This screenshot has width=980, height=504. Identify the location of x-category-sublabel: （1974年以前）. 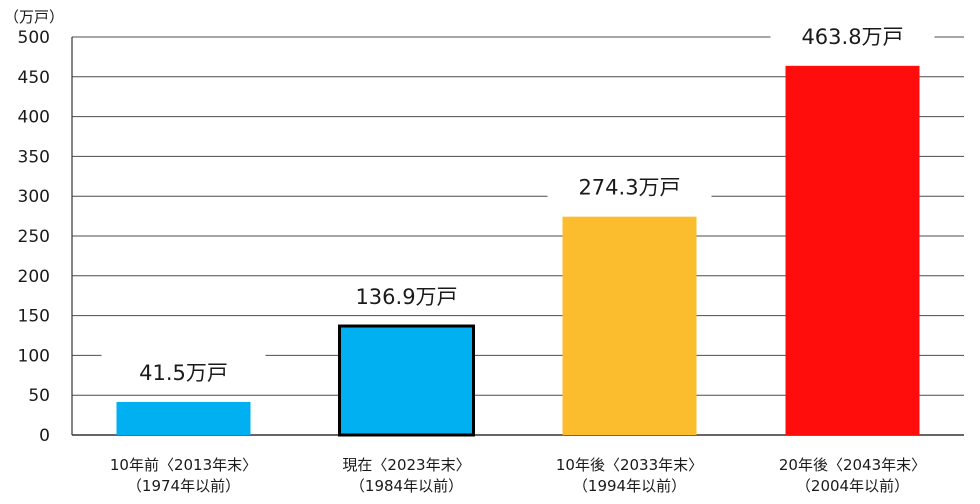
(183, 486).